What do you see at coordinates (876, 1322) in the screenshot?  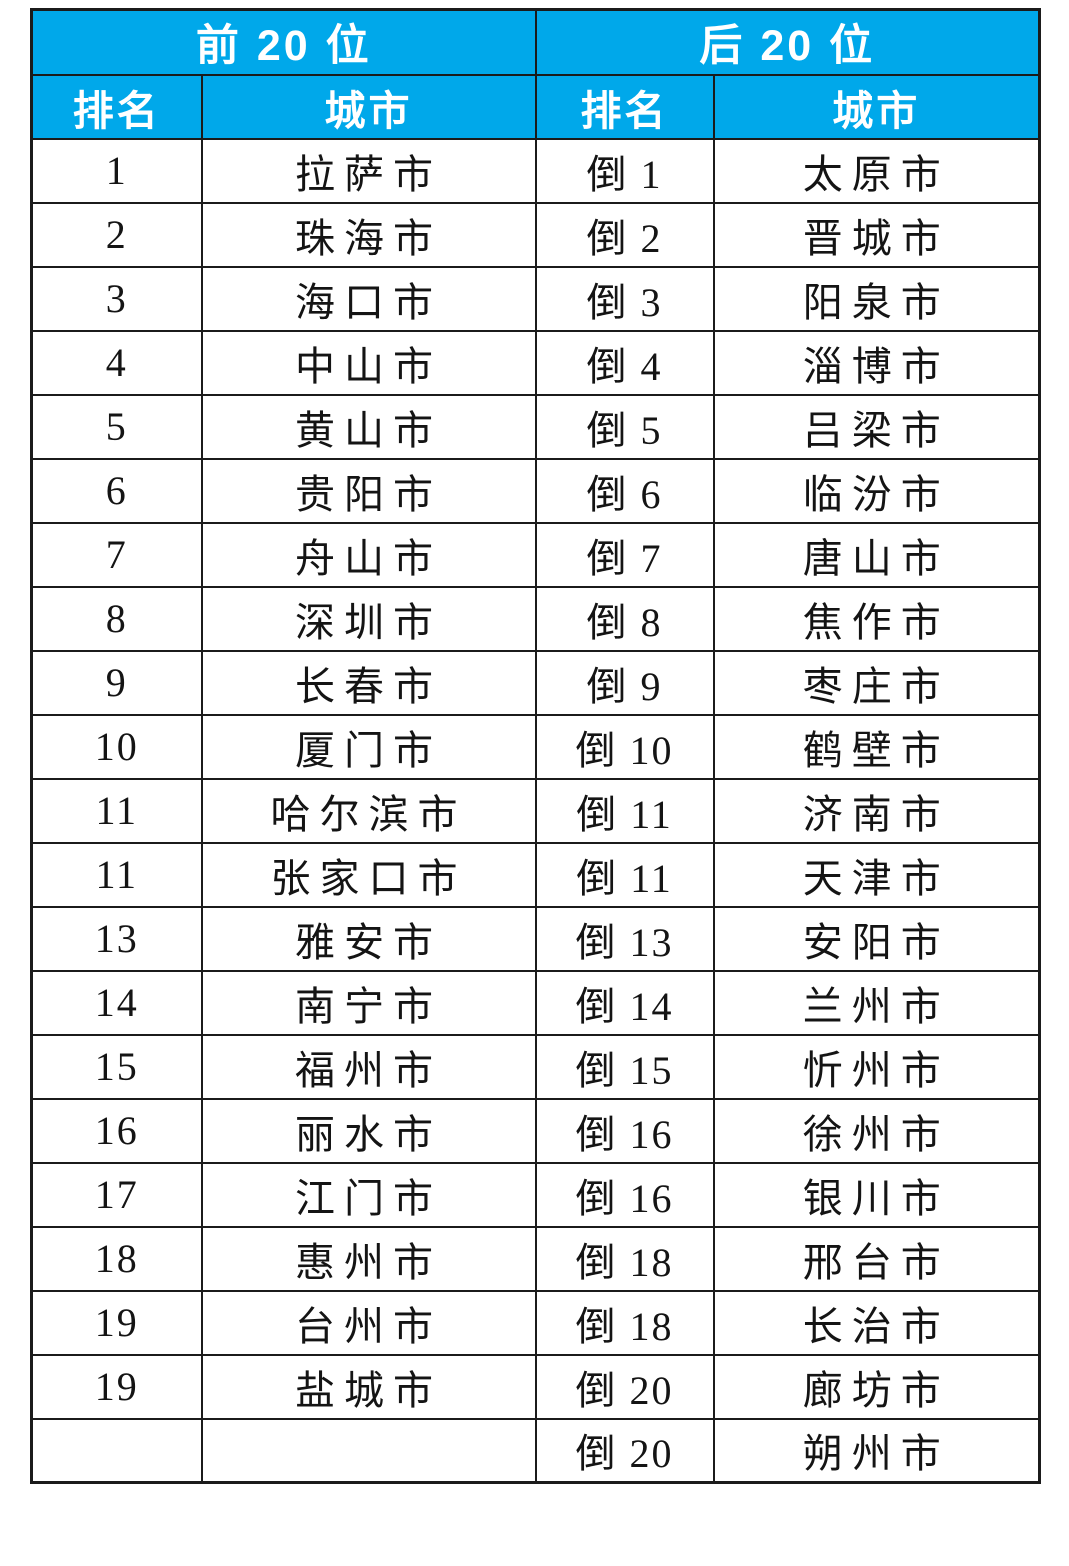 I see `city-cell: 长治市` at bounding box center [876, 1322].